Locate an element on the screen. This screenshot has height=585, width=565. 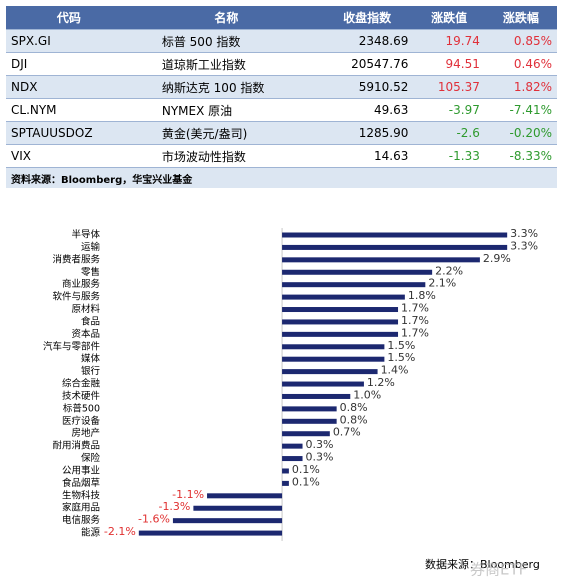
category-label: 耐用消费品 is located at coordinates (76, 446).